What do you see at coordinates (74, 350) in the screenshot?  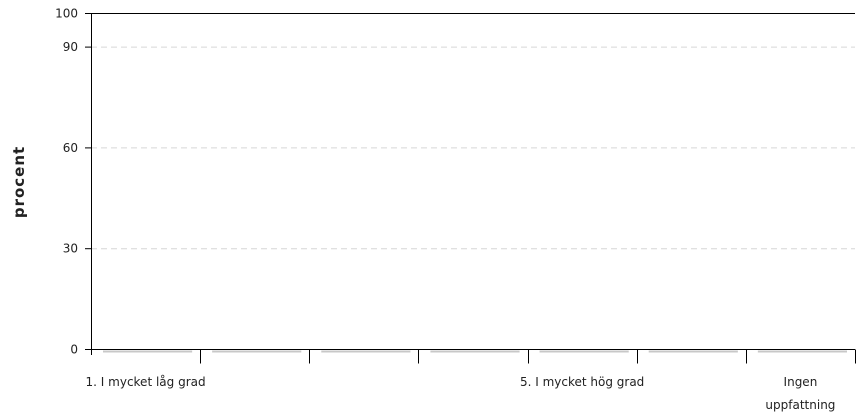 I see `y-tick-label-0: 0` at bounding box center [74, 350].